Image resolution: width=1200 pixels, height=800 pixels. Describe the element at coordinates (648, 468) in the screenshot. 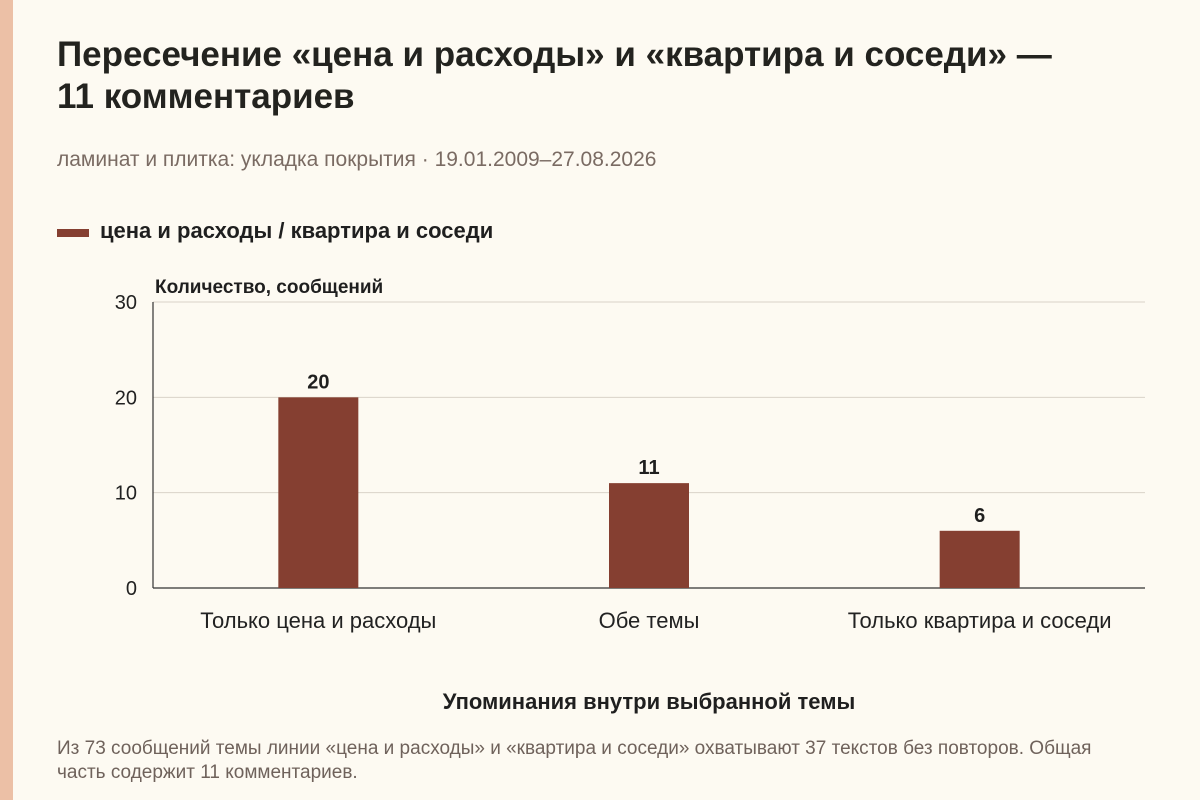

I see `data-label: 11` at that location.